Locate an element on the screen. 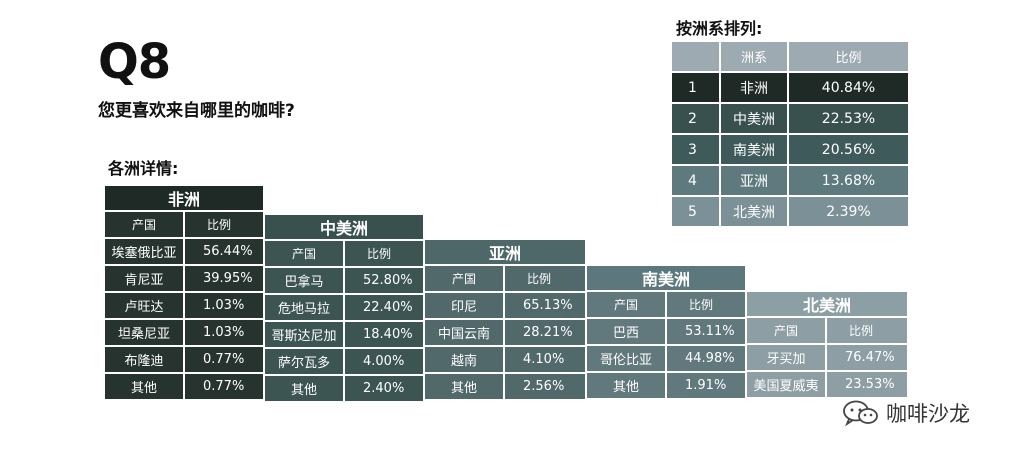 The width and height of the screenshot is (1019, 456). country-share: 76.47% is located at coordinates (867, 357).